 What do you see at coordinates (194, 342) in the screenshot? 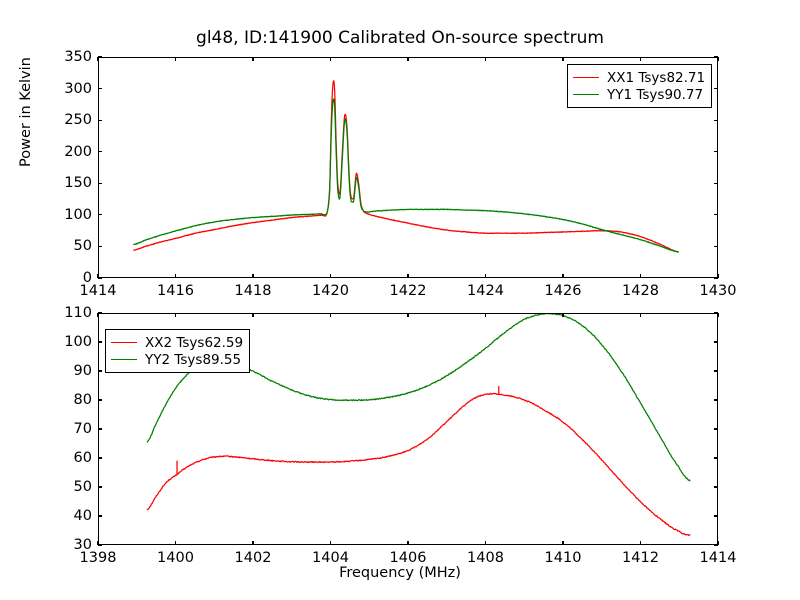
I see `legend-label: XX2 Tsys62.59` at bounding box center [194, 342].